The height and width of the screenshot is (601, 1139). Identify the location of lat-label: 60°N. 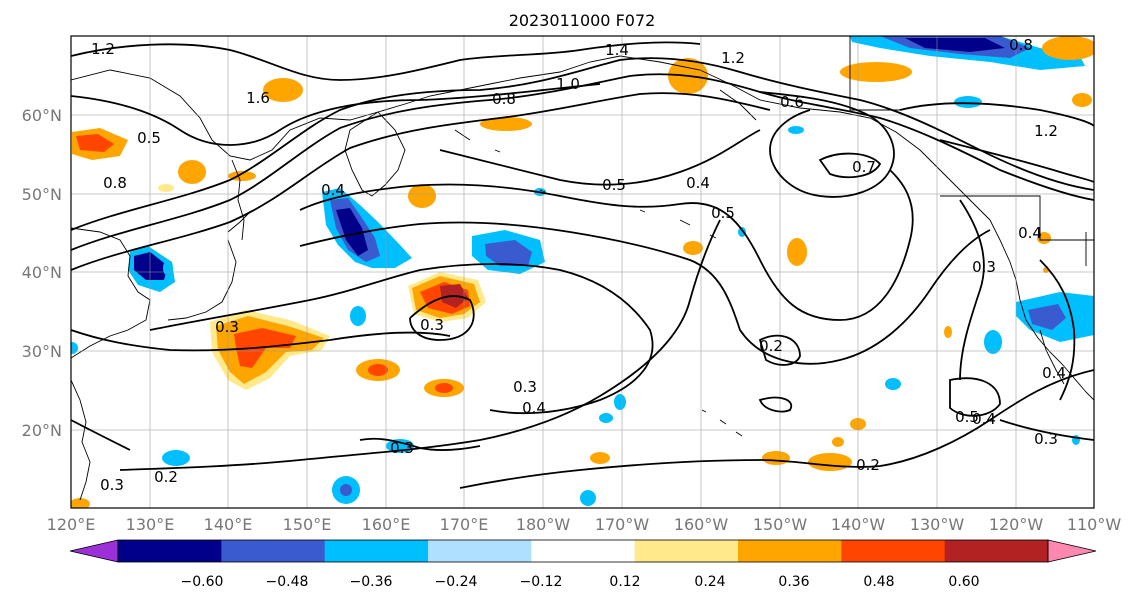
(42, 115).